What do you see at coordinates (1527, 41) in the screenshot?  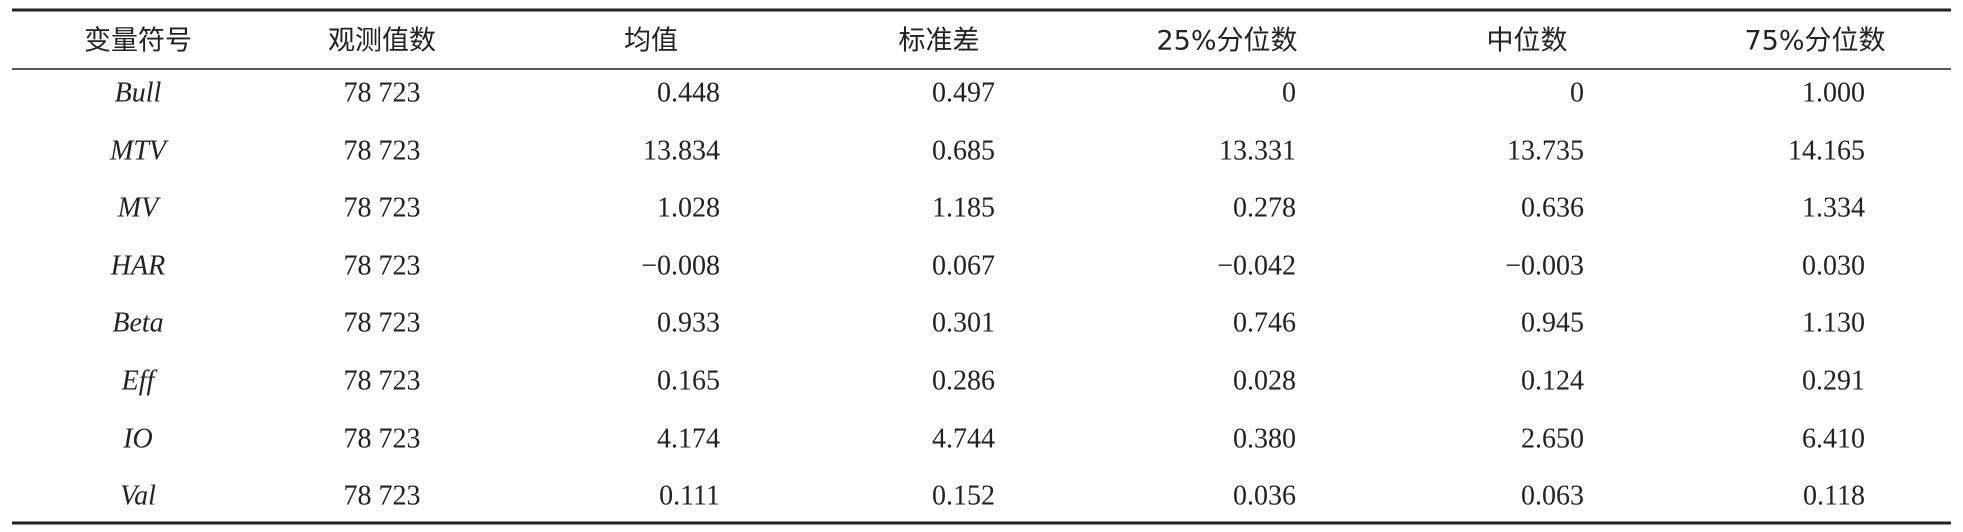 I see `header-cell: 中位数` at bounding box center [1527, 41].